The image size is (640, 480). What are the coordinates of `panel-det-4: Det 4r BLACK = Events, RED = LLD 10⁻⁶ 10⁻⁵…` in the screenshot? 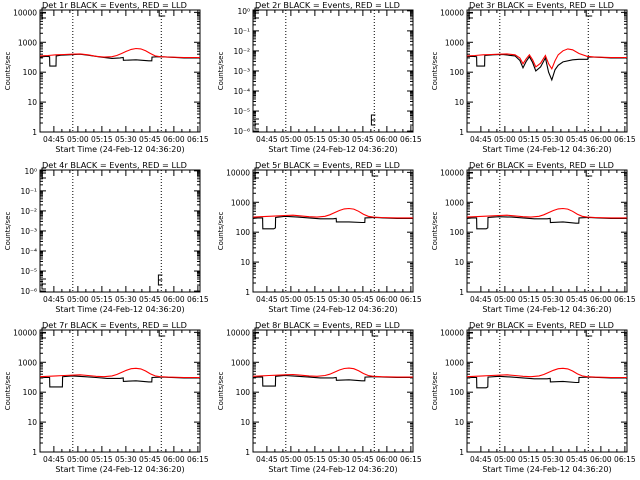 It's located at (106, 237).